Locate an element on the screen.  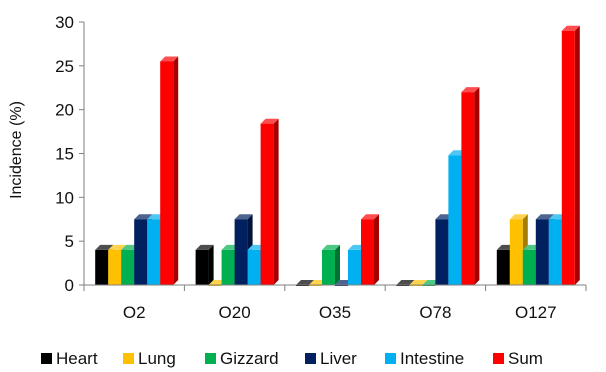
legend-item: Lung is located at coordinates (149, 358).